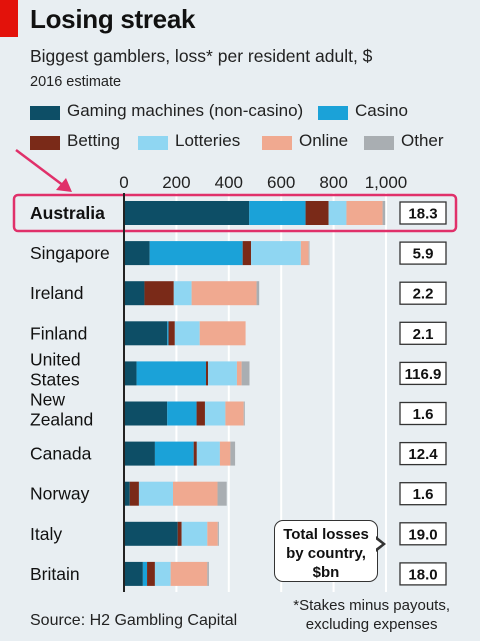  I want to click on category-label: New, so click(47, 400).